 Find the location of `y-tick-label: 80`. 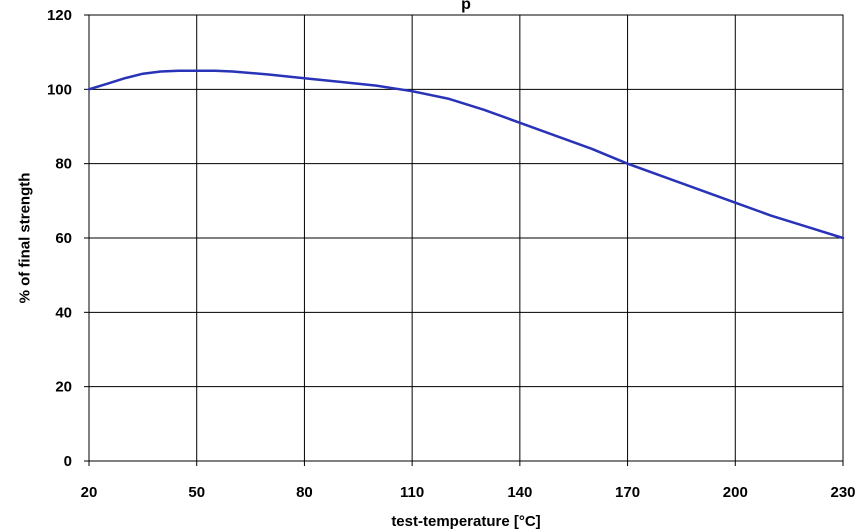

y-tick-label: 80 is located at coordinates (63, 164).